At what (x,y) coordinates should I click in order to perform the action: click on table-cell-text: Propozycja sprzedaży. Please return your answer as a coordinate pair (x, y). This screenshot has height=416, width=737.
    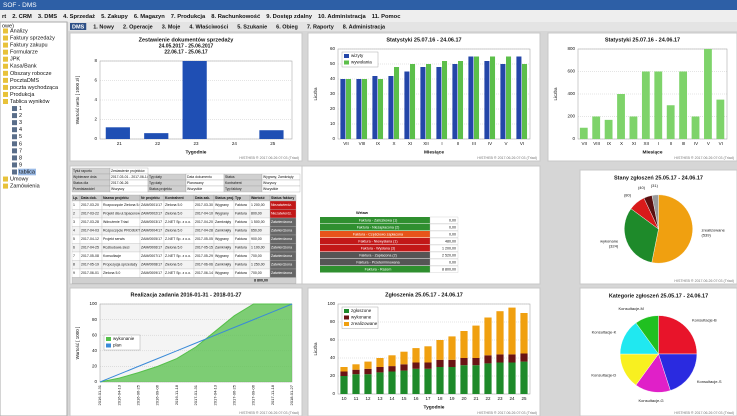
    Looking at the image, I should click on (120, 265).